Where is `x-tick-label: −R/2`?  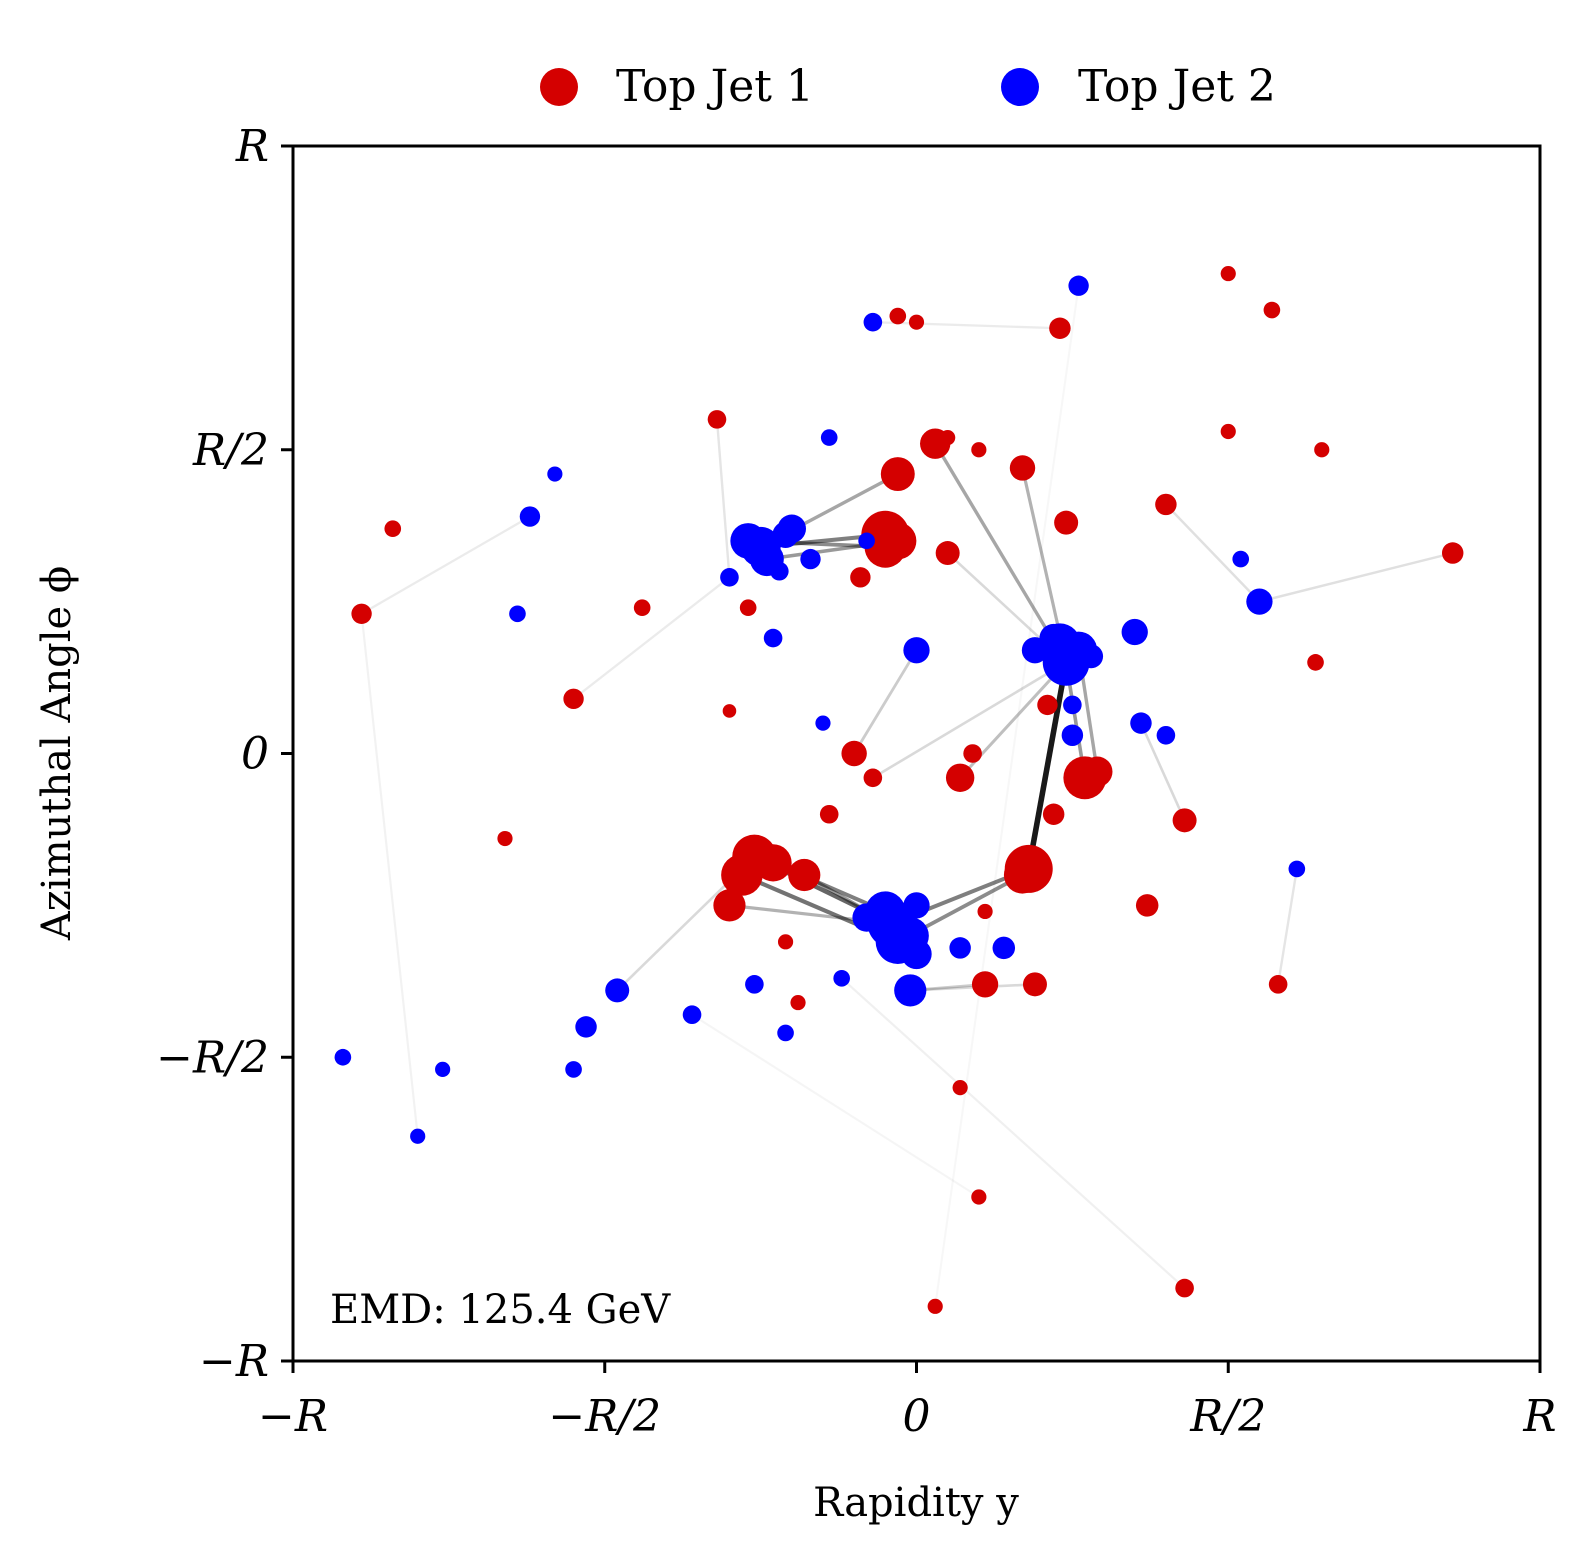 x-tick-label: −R/2 is located at coordinates (604, 1416).